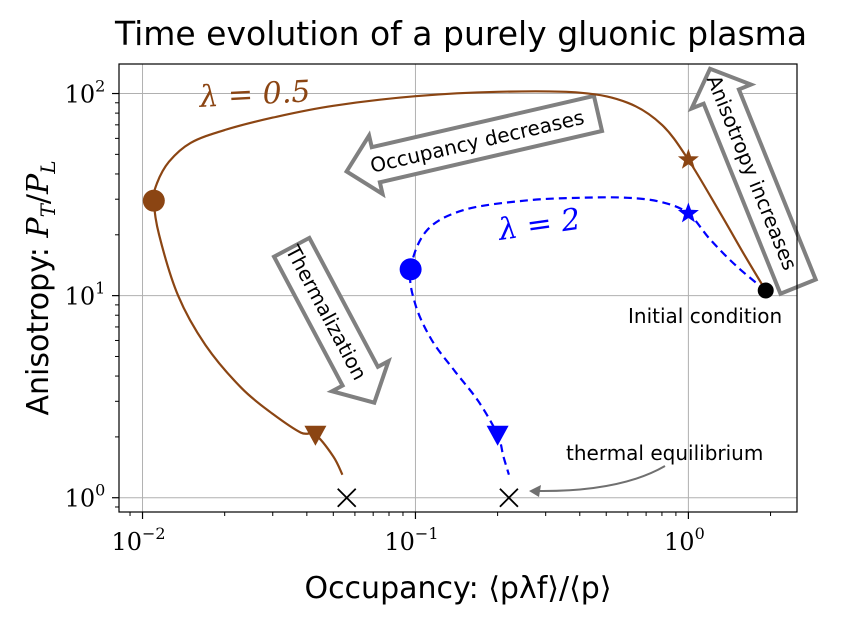 This screenshot has width=858, height=627. I want to click on y-tick-label-1: 10¹, so click(85, 295).